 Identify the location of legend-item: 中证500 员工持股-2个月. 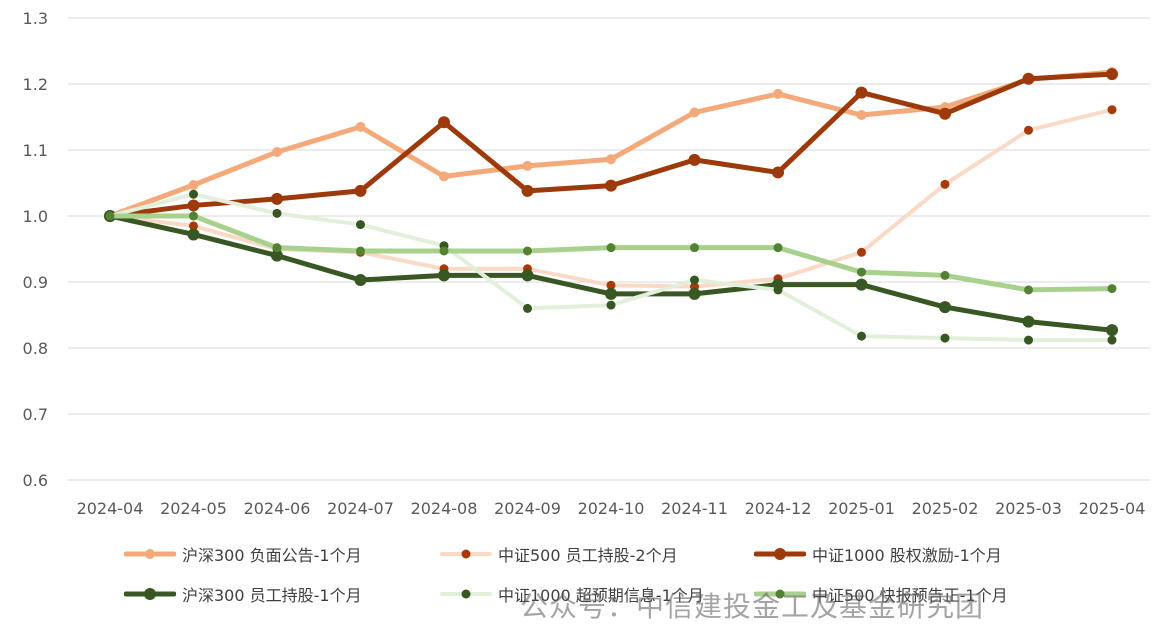
(559, 554).